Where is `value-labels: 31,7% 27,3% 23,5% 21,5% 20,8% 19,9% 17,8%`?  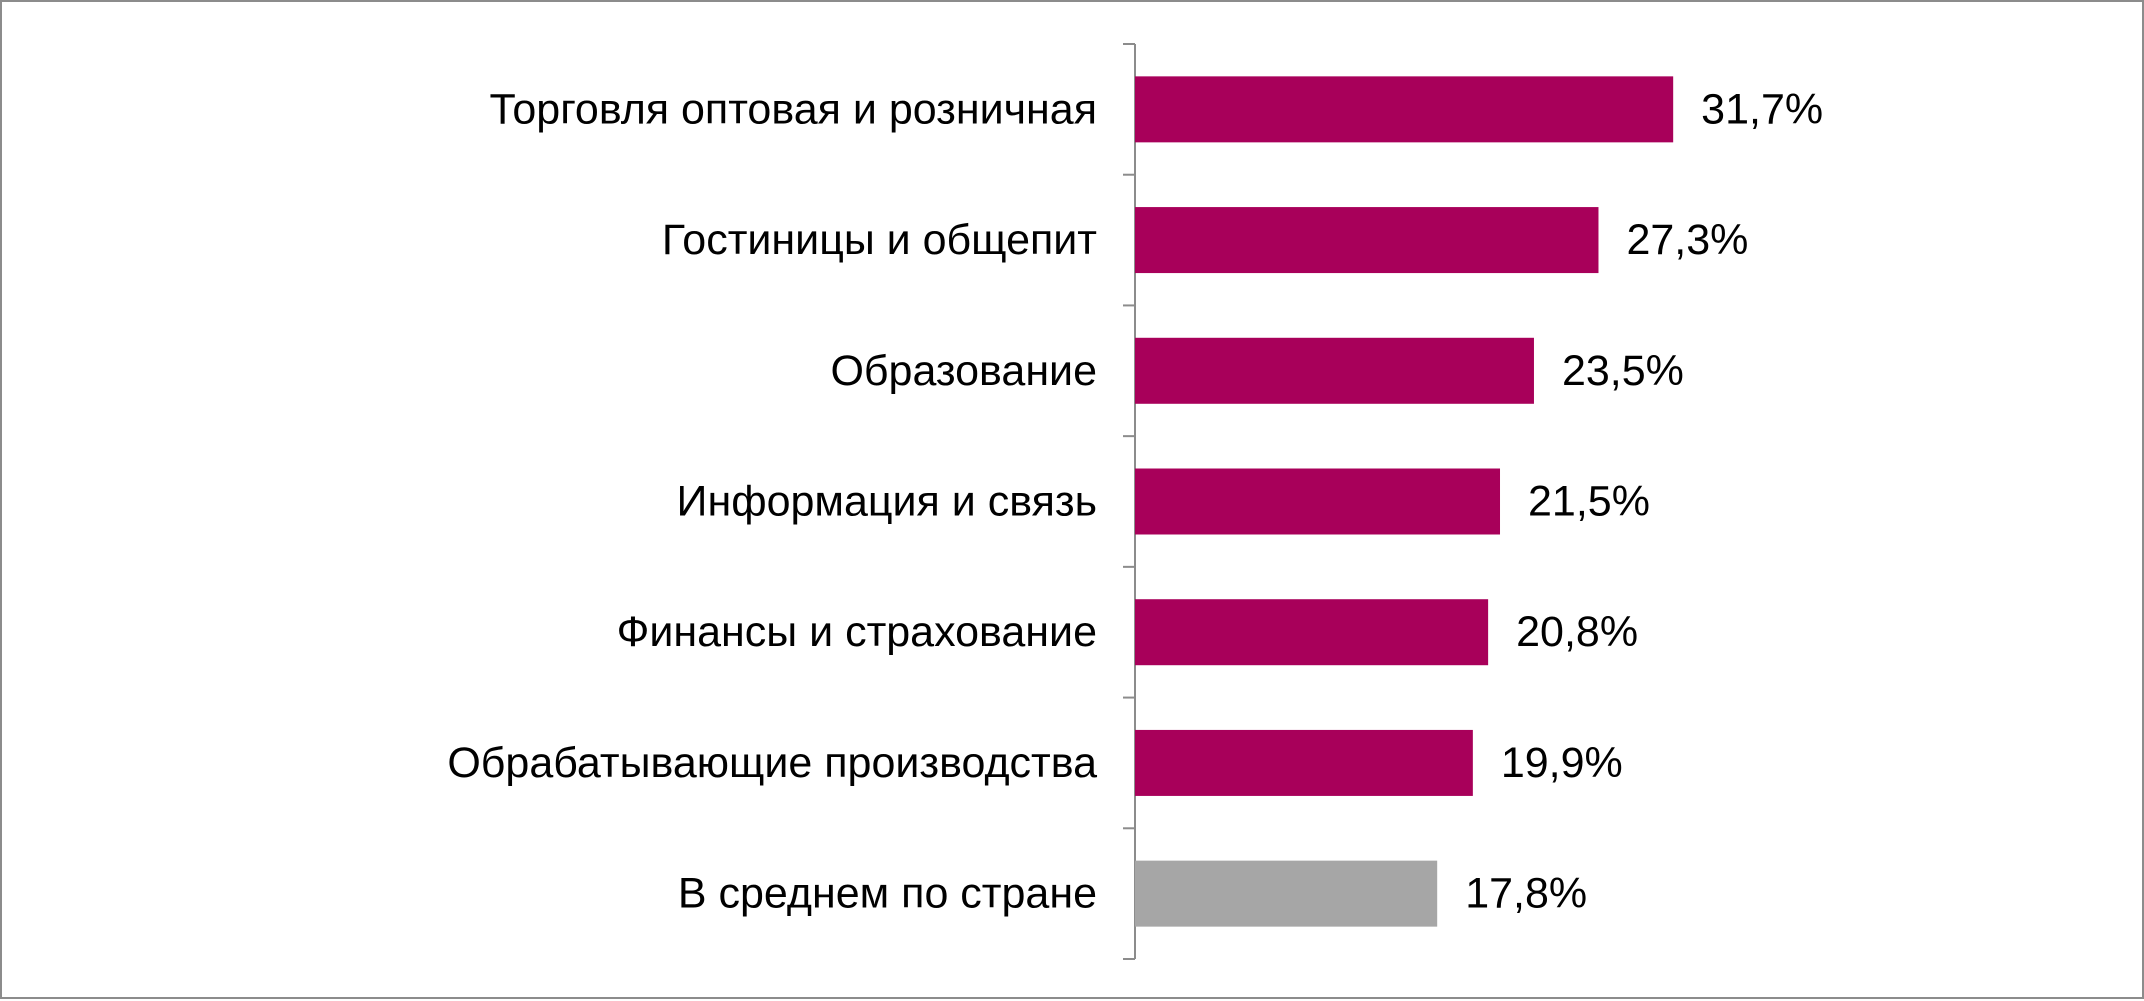 value-labels: 31,7% 27,3% 23,5% 21,5% 20,8% 19,9% 17,8% is located at coordinates (1644, 501).